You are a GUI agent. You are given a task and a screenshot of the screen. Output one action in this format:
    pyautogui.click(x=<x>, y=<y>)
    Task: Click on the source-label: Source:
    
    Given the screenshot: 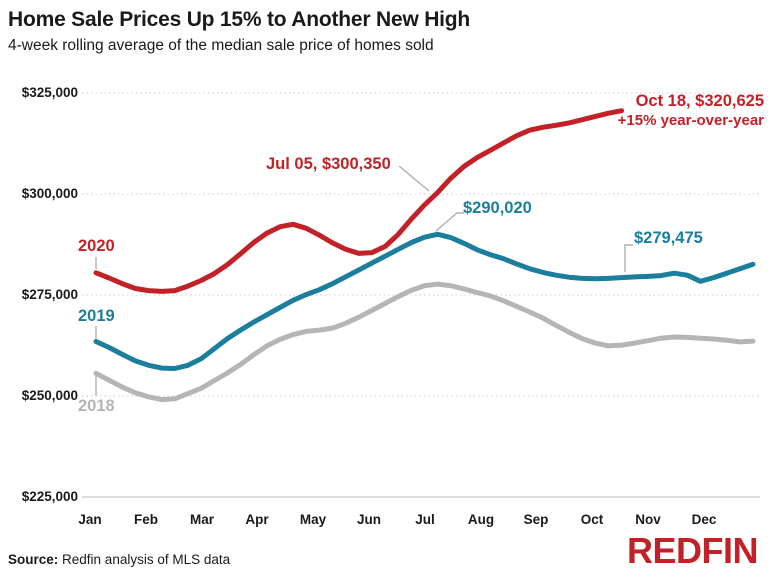 What is the action you would take?
    pyautogui.click(x=33, y=559)
    